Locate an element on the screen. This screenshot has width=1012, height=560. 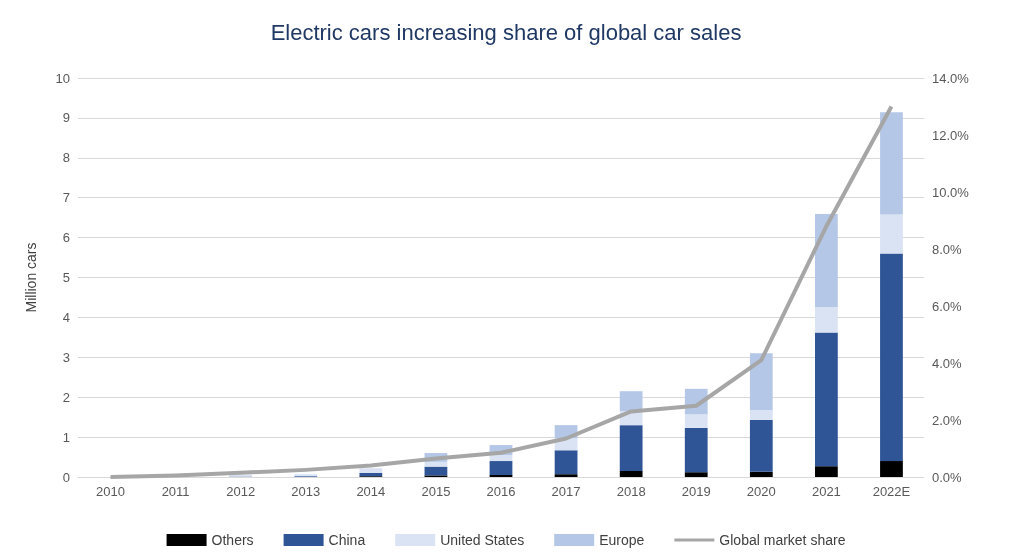
legend-label: Others is located at coordinates (232, 540).